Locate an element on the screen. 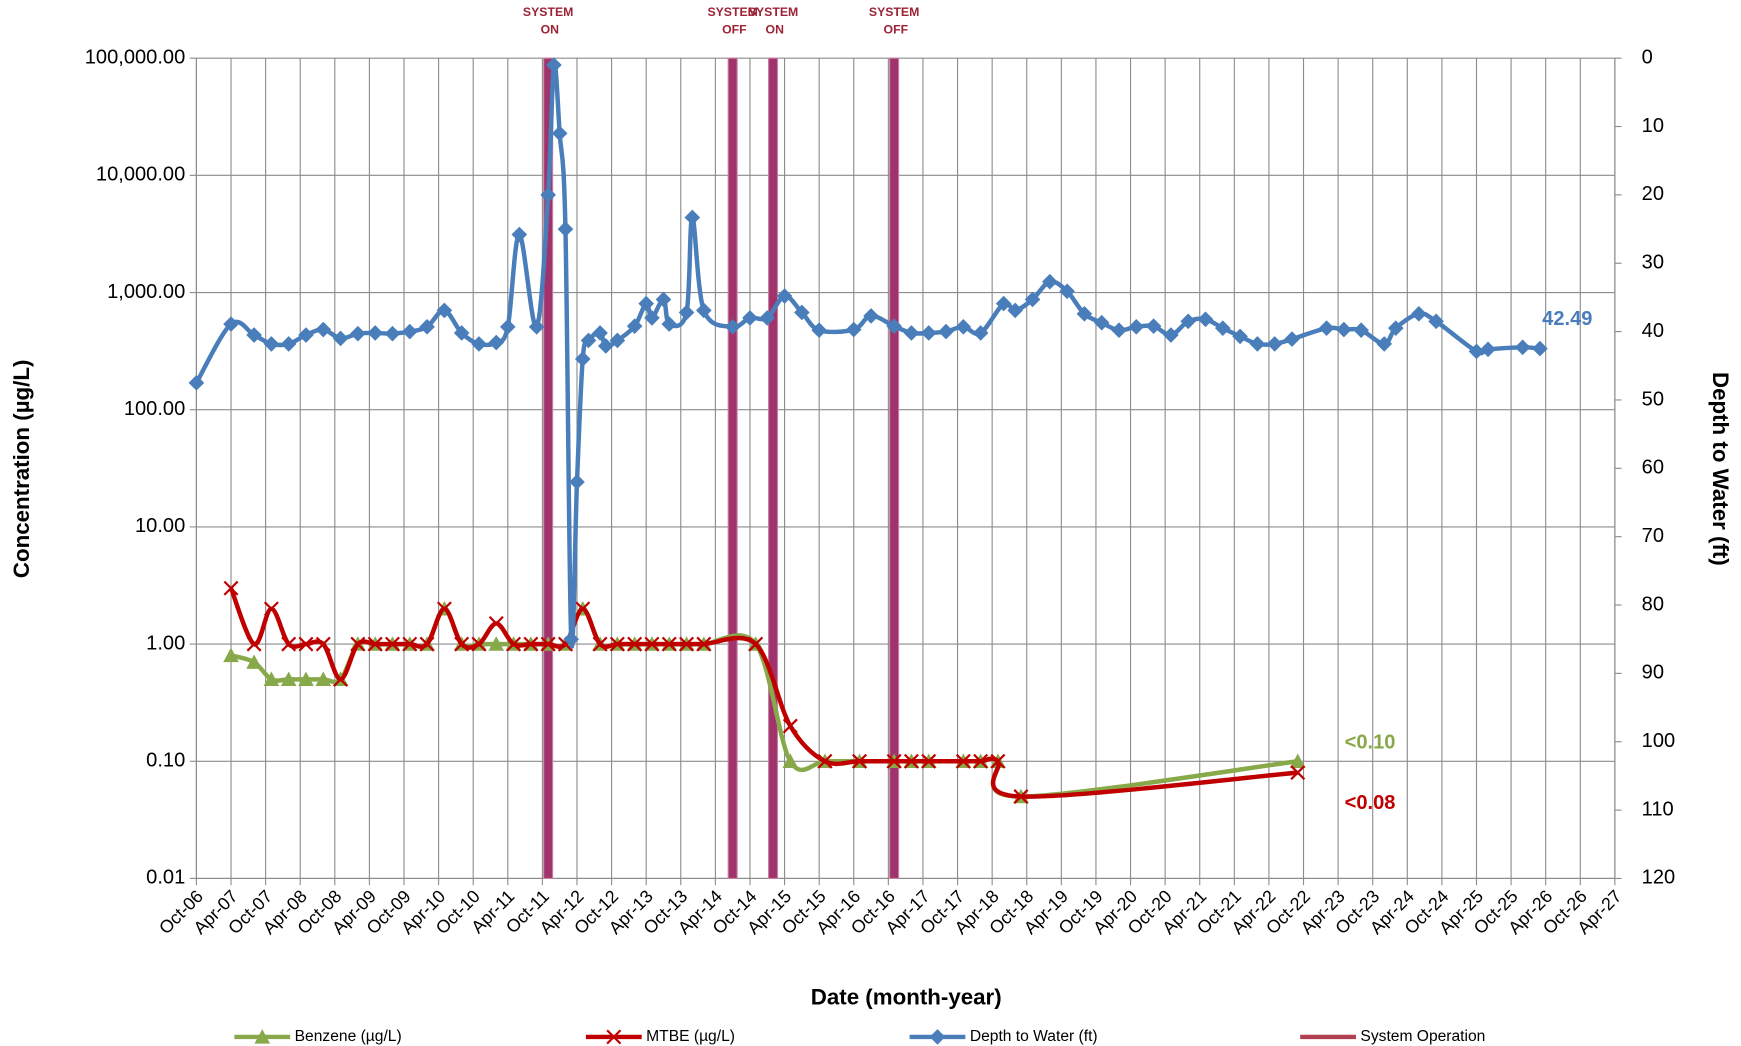 The width and height of the screenshot is (1741, 1046). y2-tick-label: 30 is located at coordinates (1653, 263).